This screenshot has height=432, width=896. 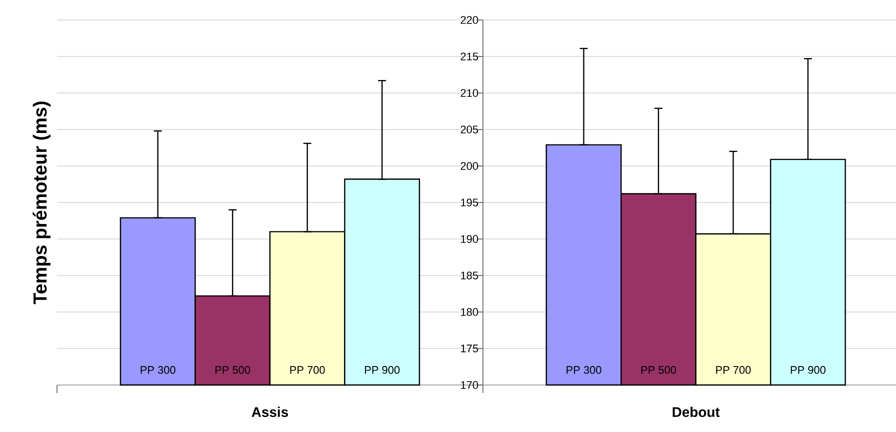 I want to click on y-tick-label: 200, so click(x=469, y=166).